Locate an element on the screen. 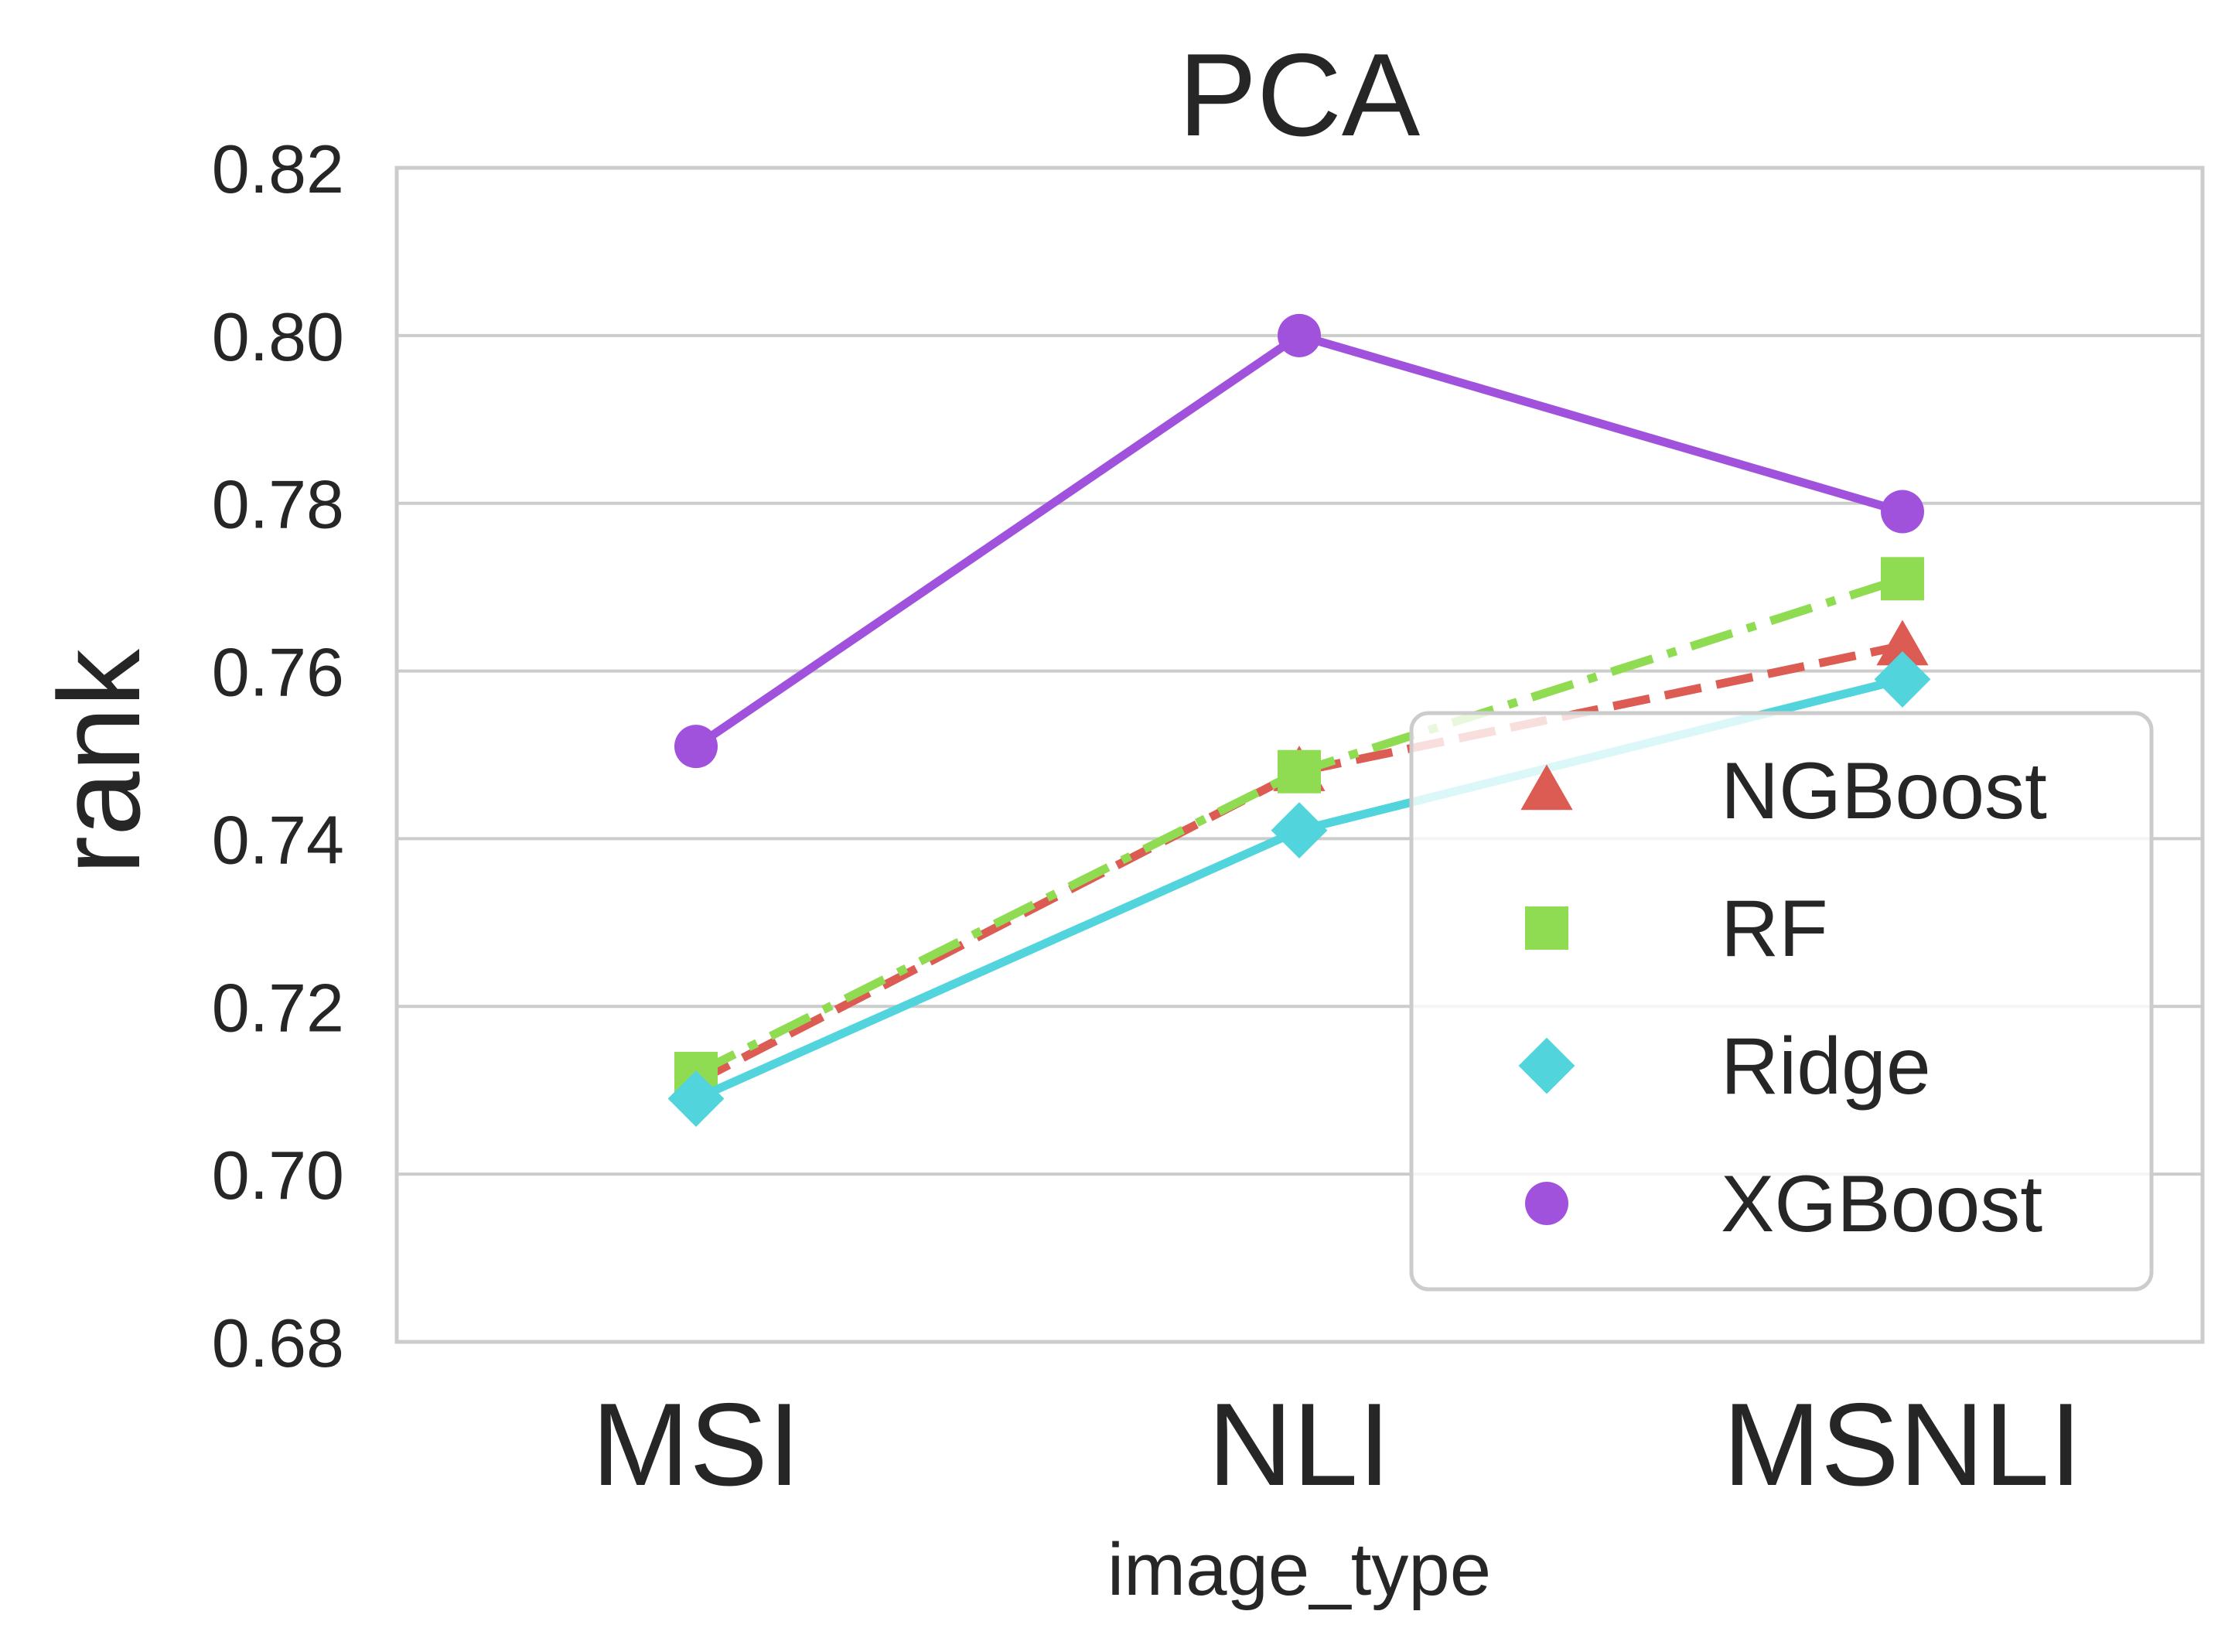 This screenshot has height=1652, width=2235. y-axis-ticks: 0.68 0.70 0.72 0.74 0.76 0.78 0.80 0.82 is located at coordinates (278, 756).